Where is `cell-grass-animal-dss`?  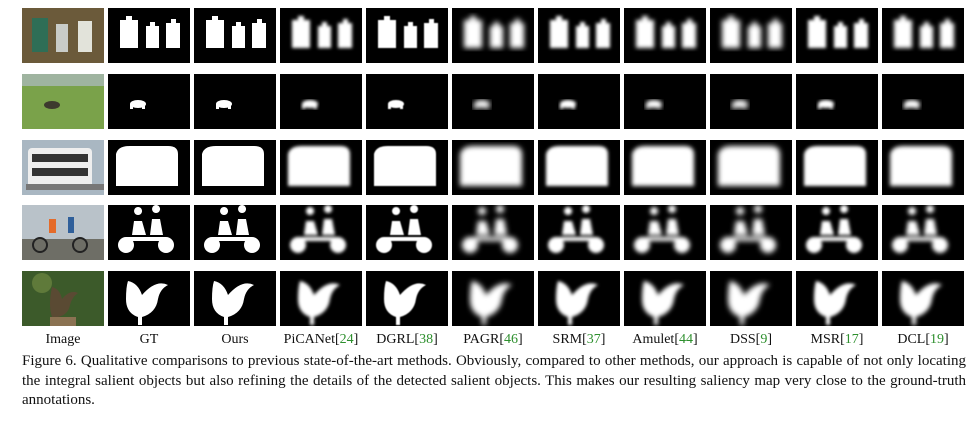
cell-grass-animal-dss is located at coordinates (751, 101).